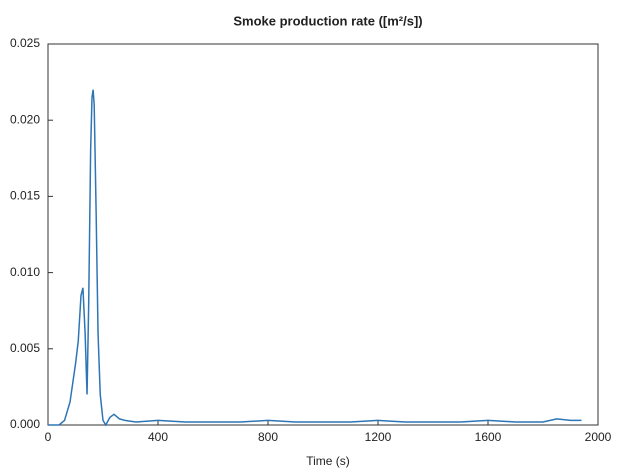  I want to click on y-tick-label: 0.005, so click(25, 348).